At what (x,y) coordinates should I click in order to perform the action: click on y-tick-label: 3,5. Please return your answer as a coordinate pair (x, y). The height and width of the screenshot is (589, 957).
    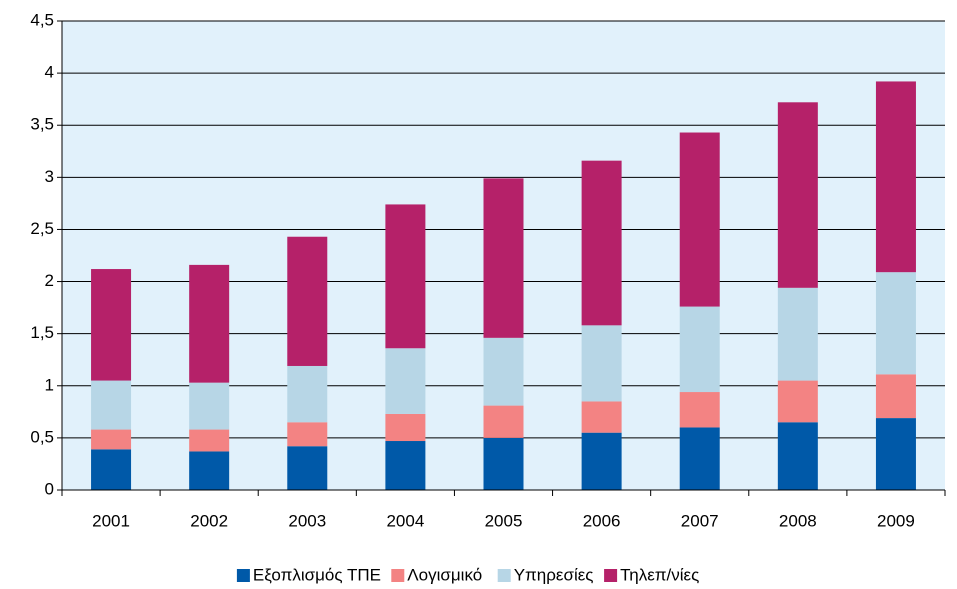
    Looking at the image, I should click on (42, 124).